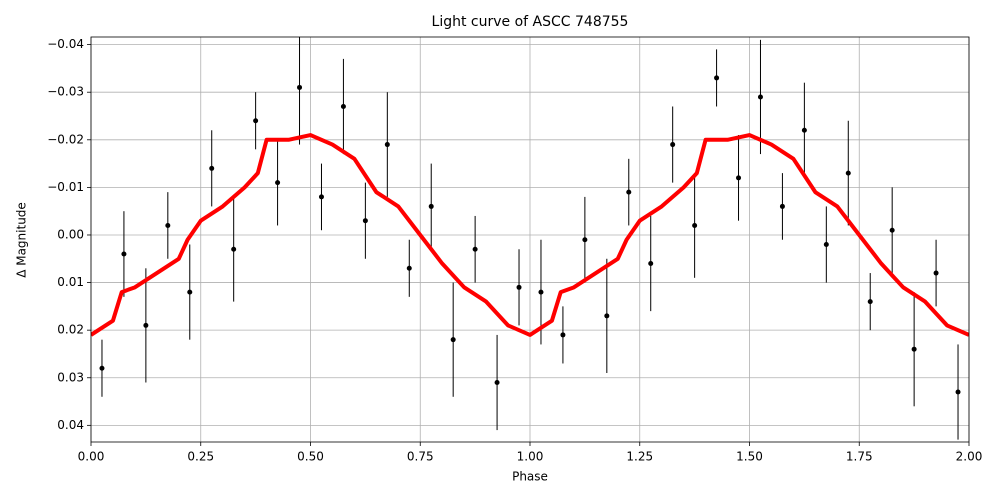 This screenshot has height=500, width=1000. What do you see at coordinates (969, 457) in the screenshot?
I see `x-tick-label: 2.00` at bounding box center [969, 457].